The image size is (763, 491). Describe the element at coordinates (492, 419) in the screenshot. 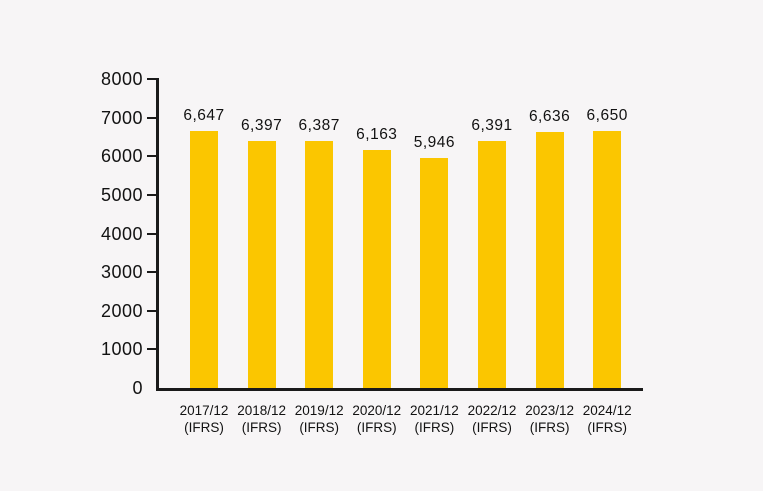

I see `x-axis-tick-label: 2022/12 (IFRS)` at that location.